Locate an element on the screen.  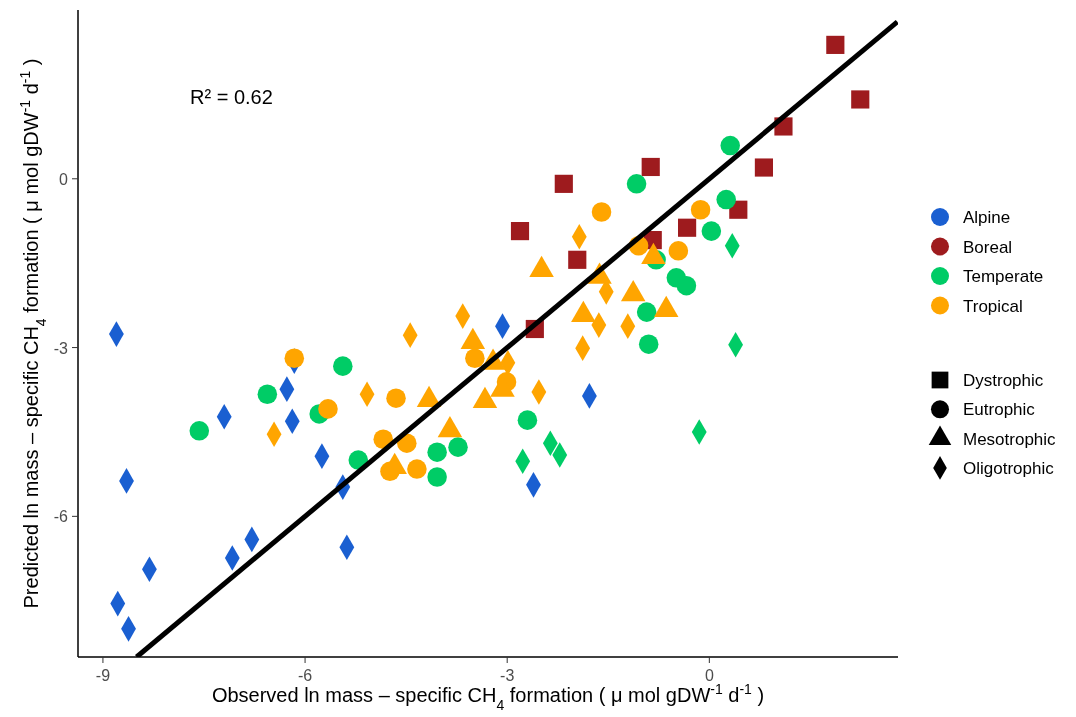
x-tick-label: -6 is located at coordinates (305, 675).